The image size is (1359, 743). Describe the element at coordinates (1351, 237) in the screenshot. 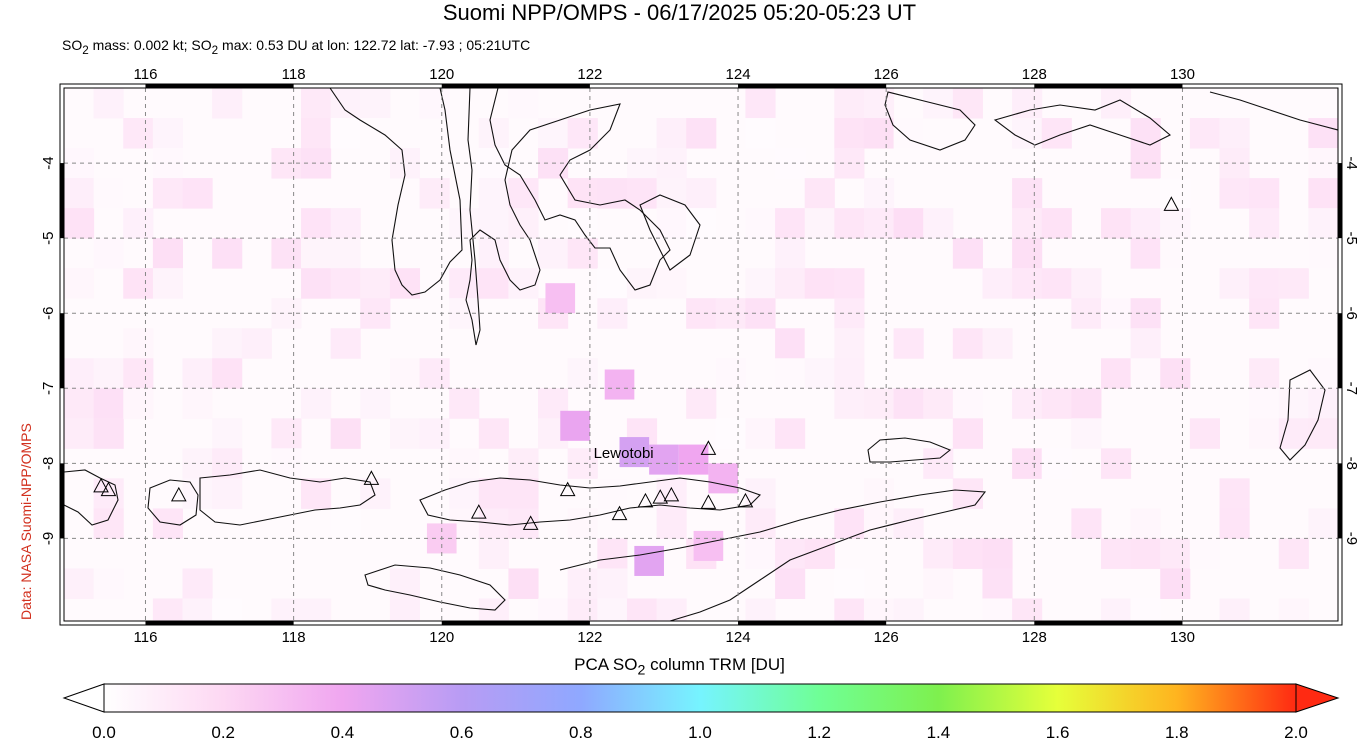

I see `lat-tick-label: -5` at that location.